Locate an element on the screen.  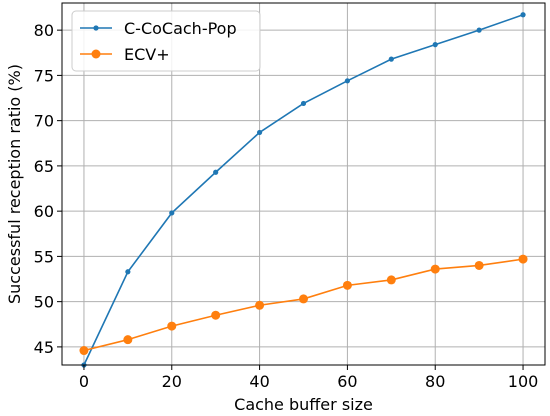
x-tick-label: 60 is located at coordinates (347, 381).